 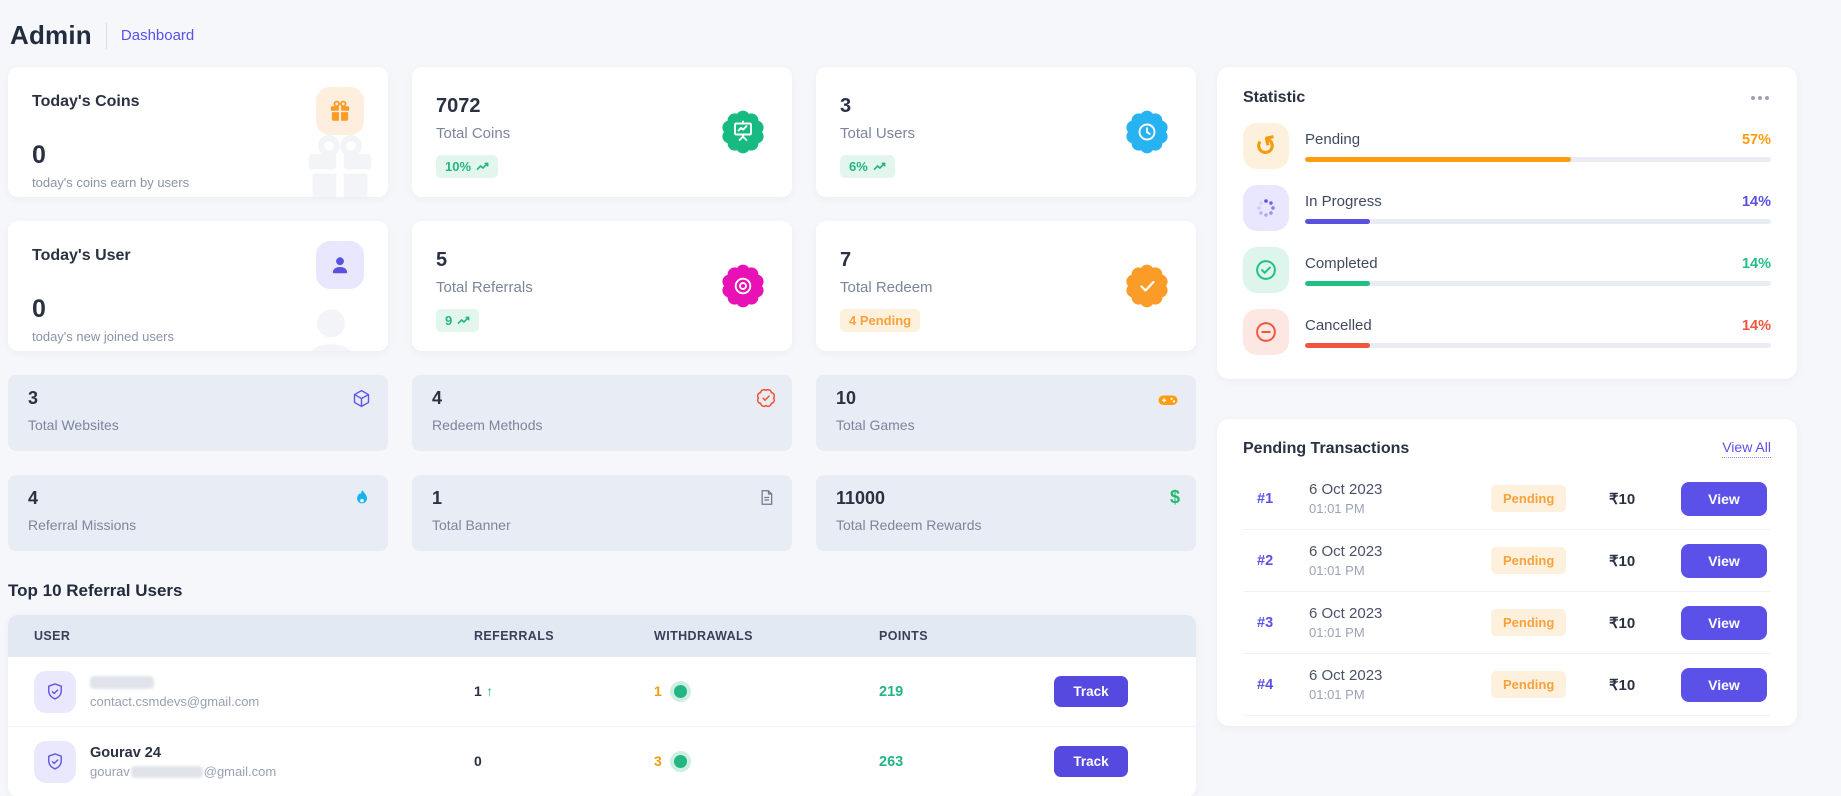 I want to click on badge-value: 4 Pending, so click(x=880, y=320).